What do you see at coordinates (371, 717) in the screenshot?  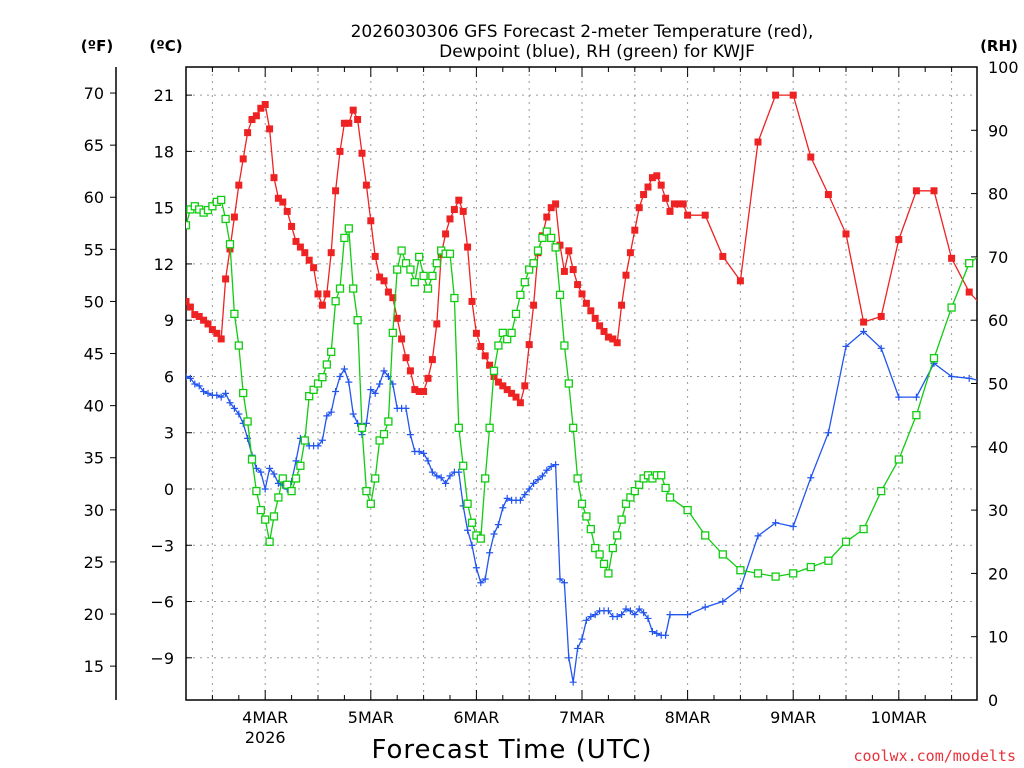 I see `x-tick-label: 5MAR` at bounding box center [371, 717].